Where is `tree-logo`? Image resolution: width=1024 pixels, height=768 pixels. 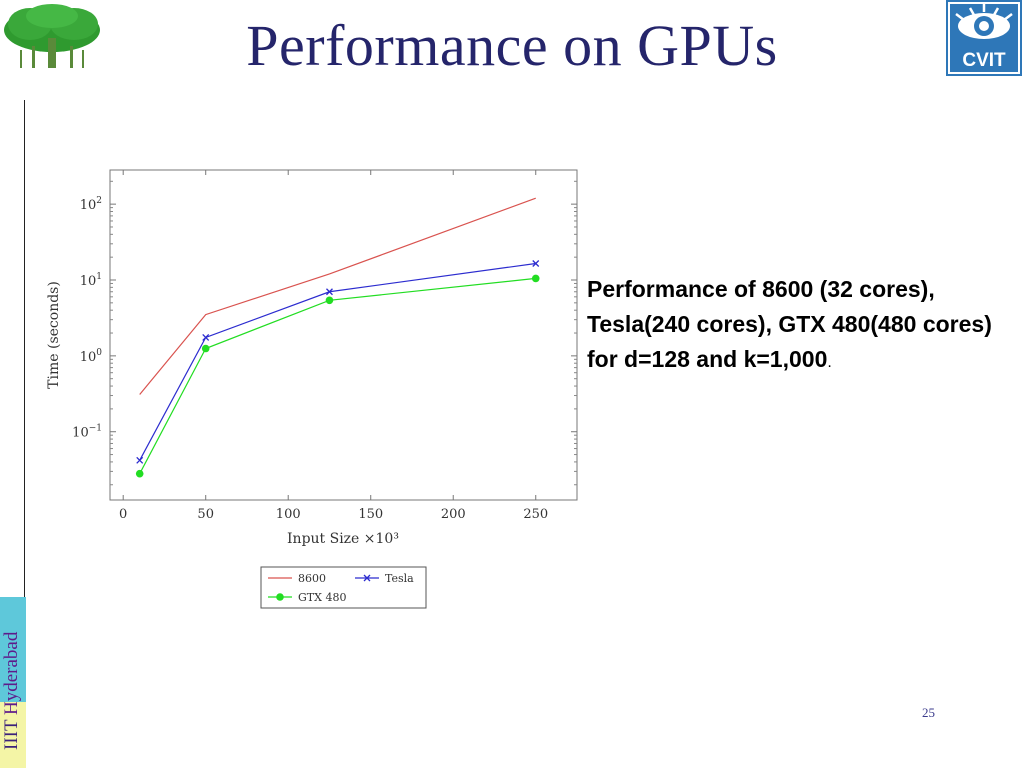
tree-logo is located at coordinates (52, 36).